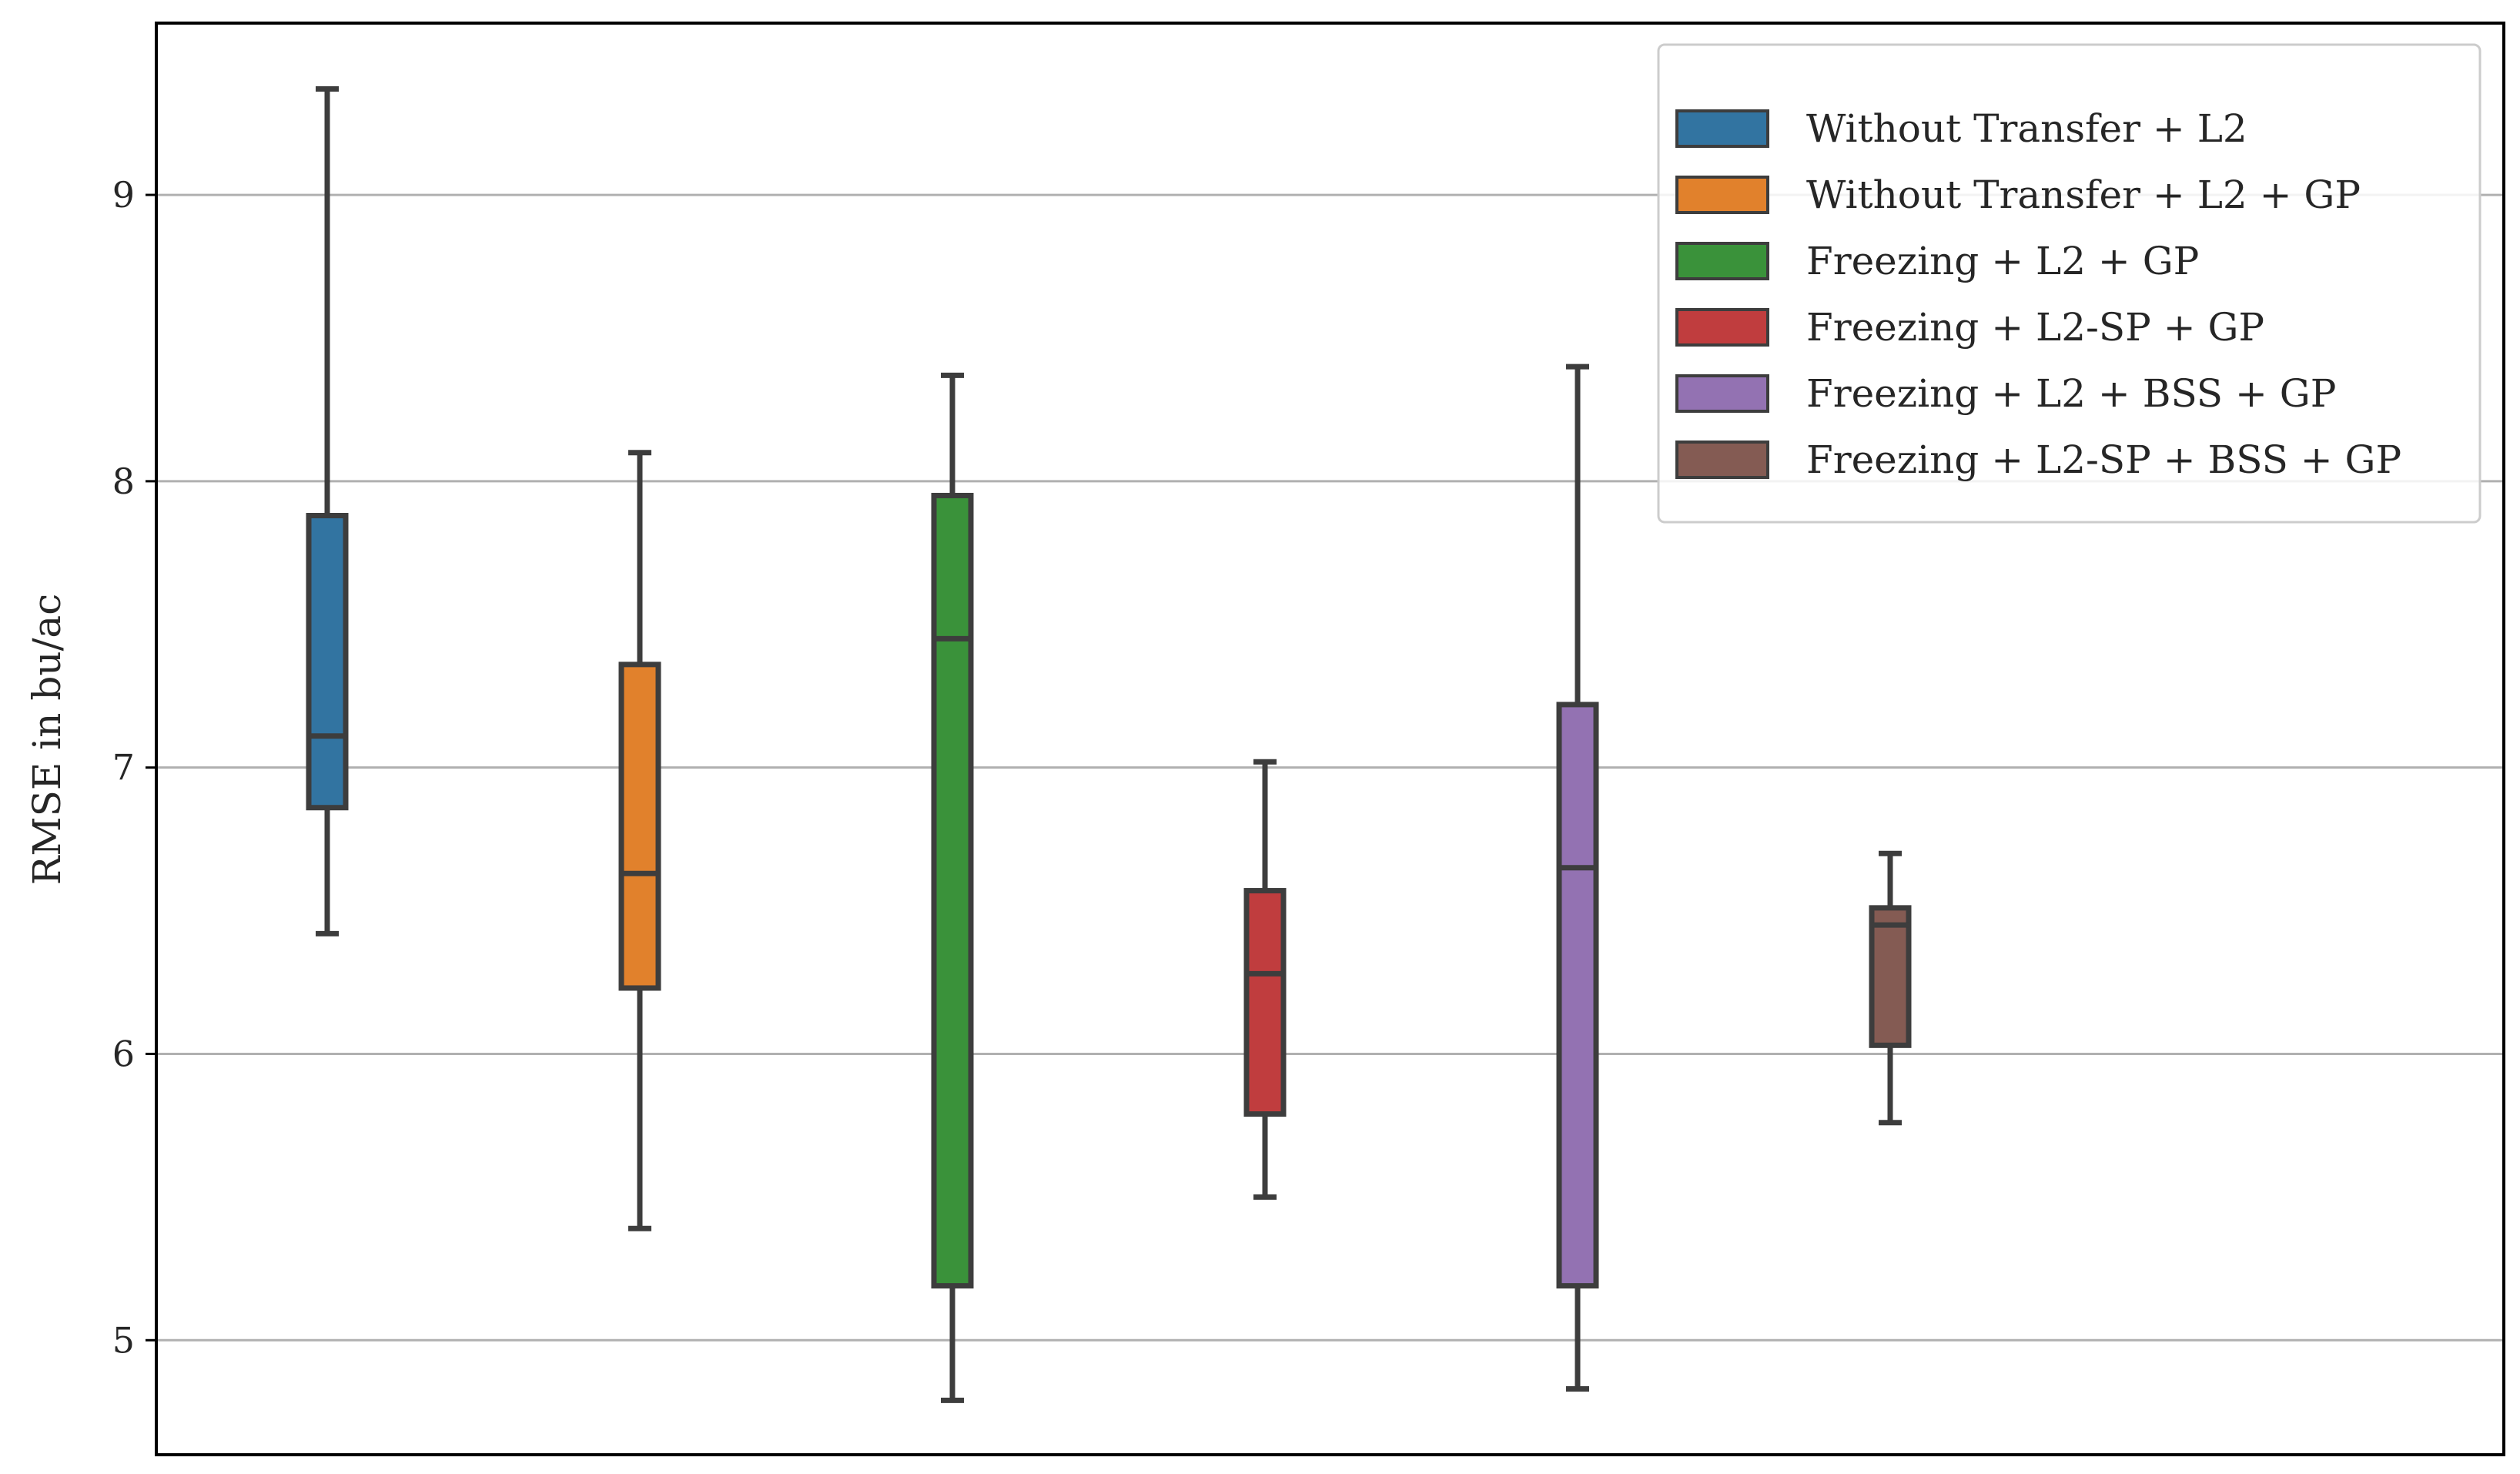 The image size is (2520, 1474). I want to click on legend-frame, so click(2069, 283).